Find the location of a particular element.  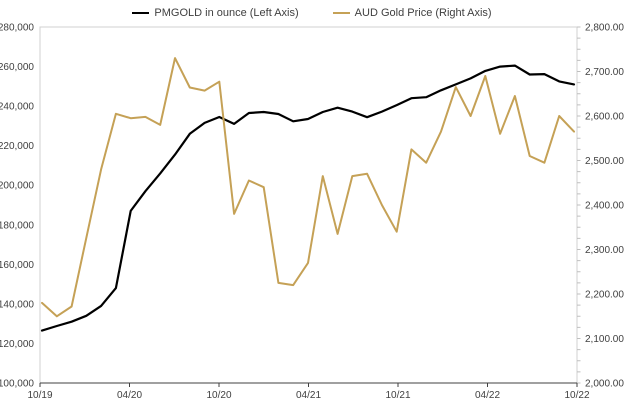

right-axis-tick-label: 2,100.00 is located at coordinates (604, 339).